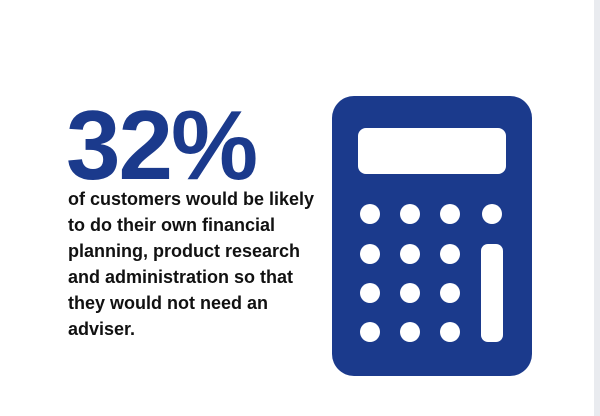  What do you see at coordinates (492, 293) in the screenshot?
I see `calculator-tall-key` at bounding box center [492, 293].